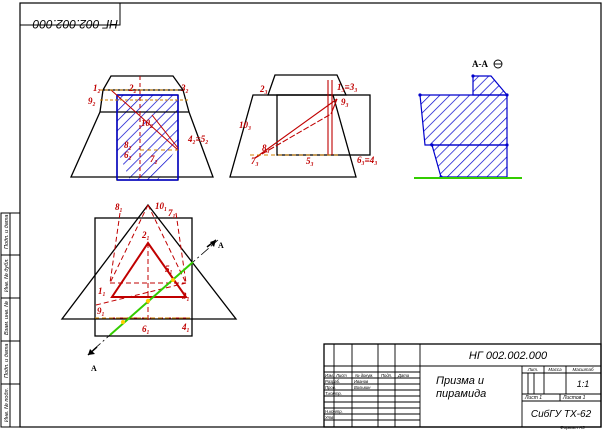 The width and height of the screenshot is (604, 431). Describe the element at coordinates (128, 155) in the screenshot. I see `point-label: 6₂` at that location.